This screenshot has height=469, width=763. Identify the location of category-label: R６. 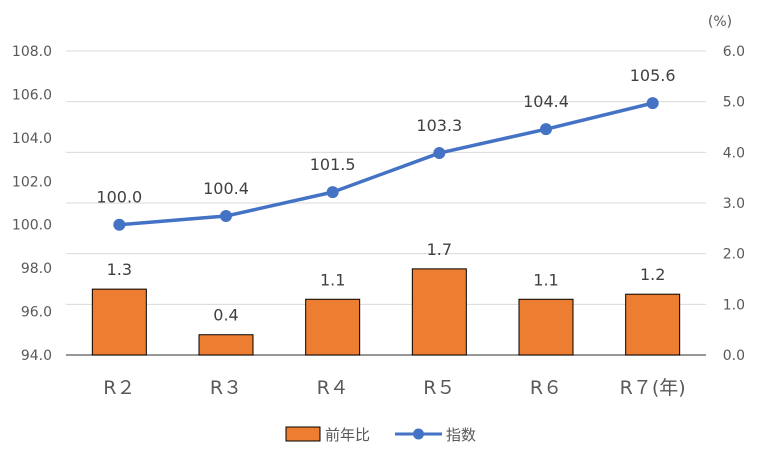
(546, 388).